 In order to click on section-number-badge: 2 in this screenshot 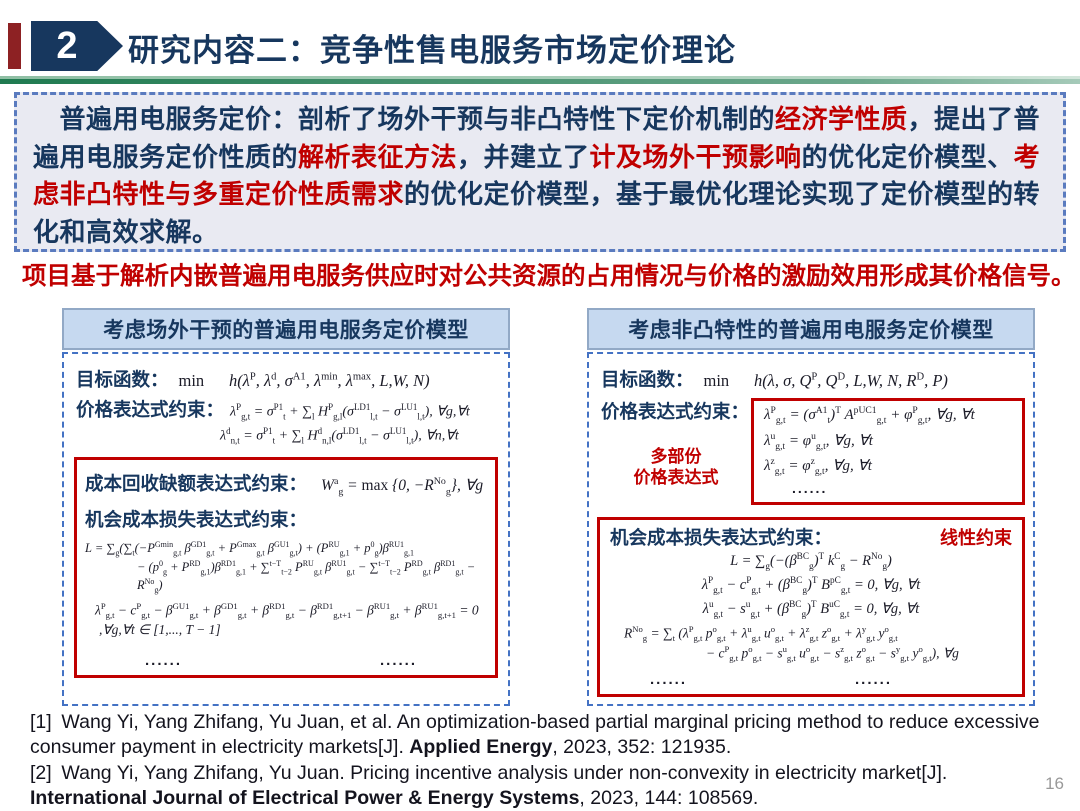, I will do `click(77, 46)`.